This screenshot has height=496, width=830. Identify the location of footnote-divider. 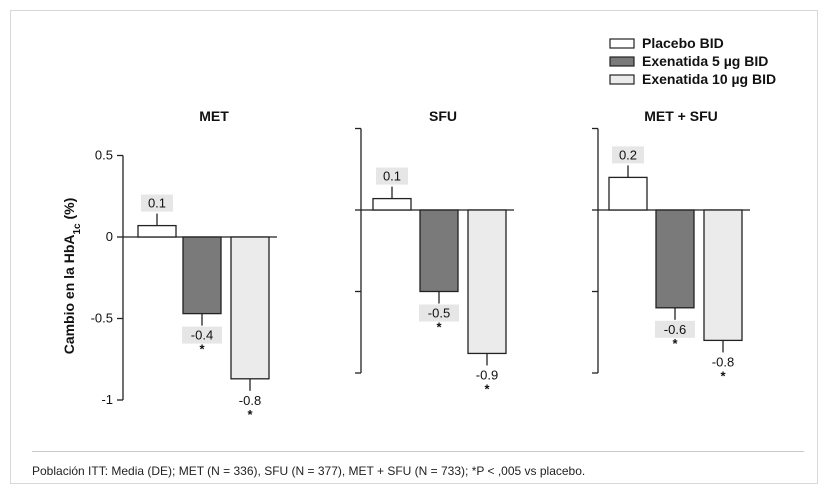
(418, 451).